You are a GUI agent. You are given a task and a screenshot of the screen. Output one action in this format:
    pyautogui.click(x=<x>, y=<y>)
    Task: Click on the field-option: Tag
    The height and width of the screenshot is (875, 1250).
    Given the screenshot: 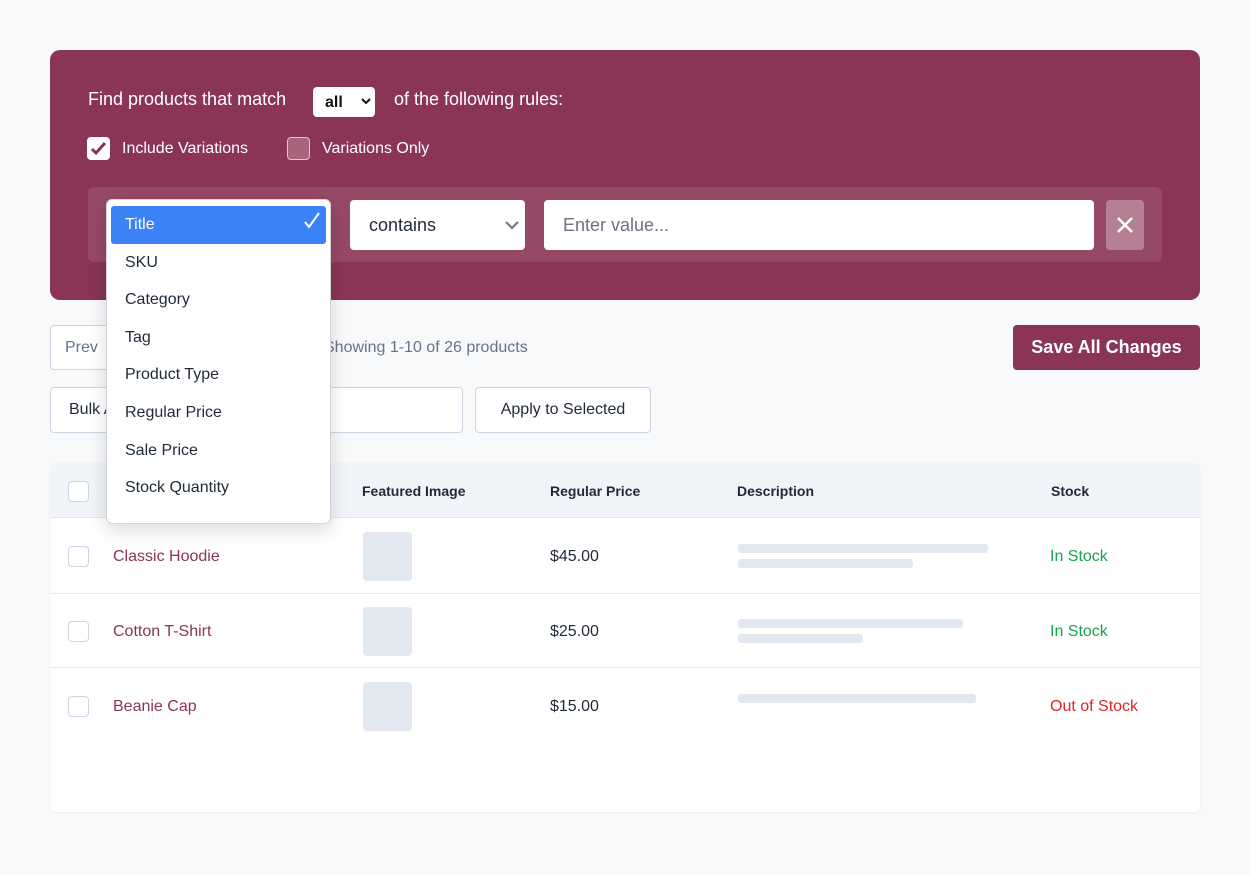 What is the action you would take?
    pyautogui.click(x=138, y=337)
    